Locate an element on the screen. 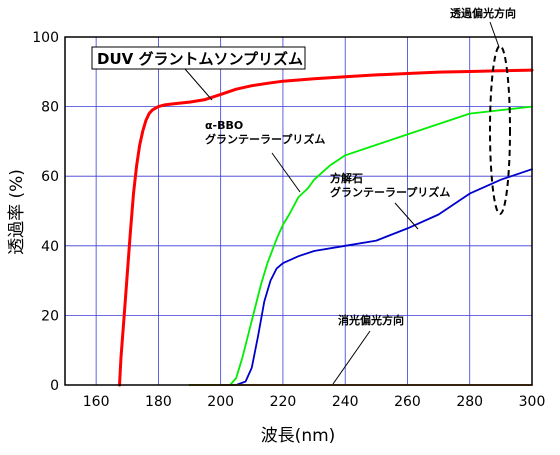 Image resolution: width=560 pixels, height=455 pixels. x-tick-label: 180 is located at coordinates (158, 402).